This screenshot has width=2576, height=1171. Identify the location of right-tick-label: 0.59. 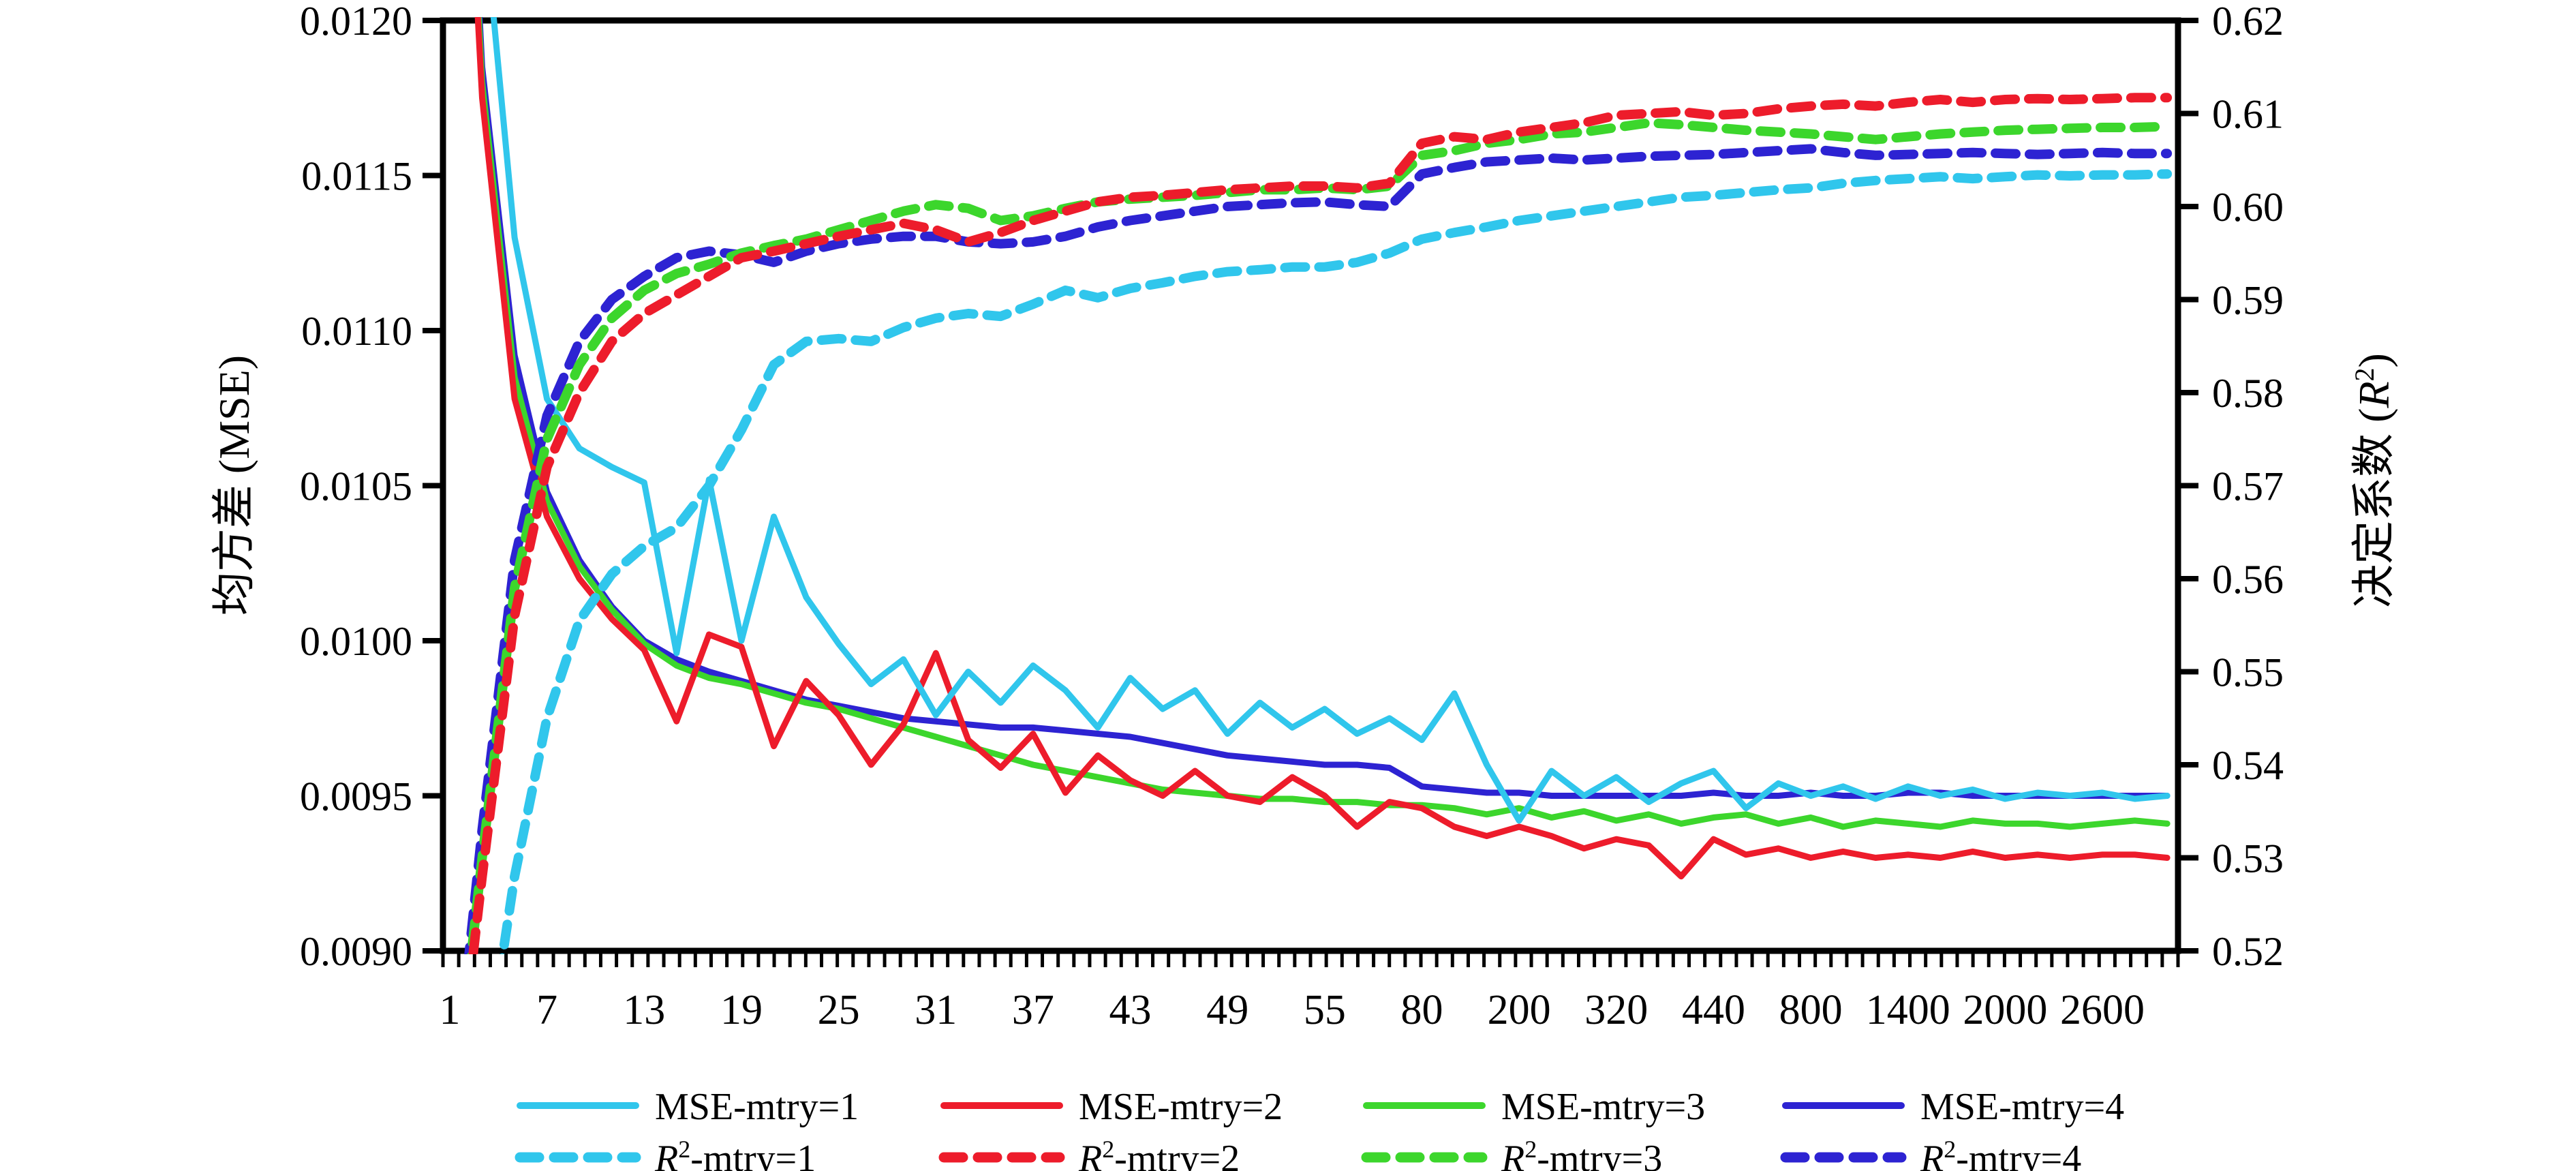
(2248, 300).